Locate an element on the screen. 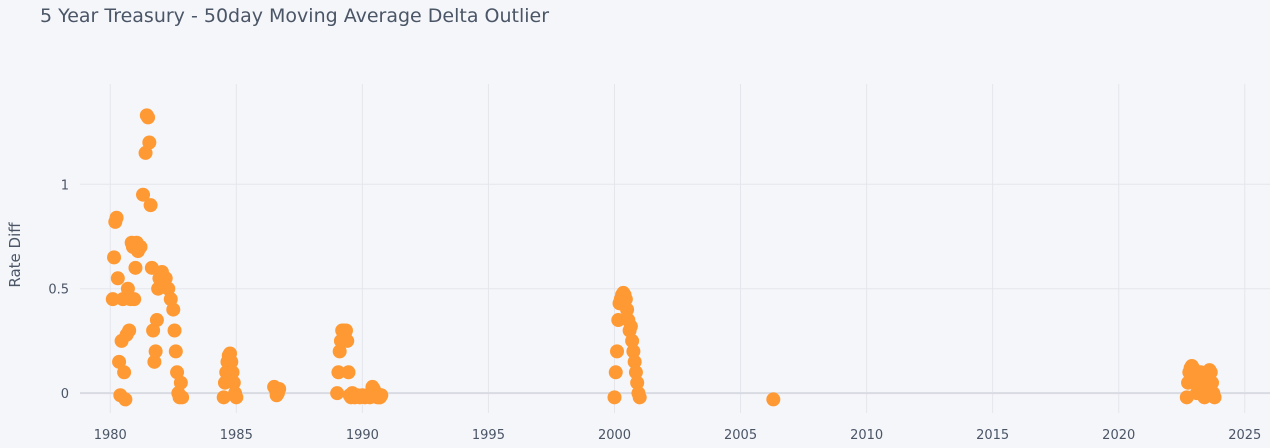 Image resolution: width=1270 pixels, height=448 pixels. x-tick-label: 1985 is located at coordinates (236, 435).